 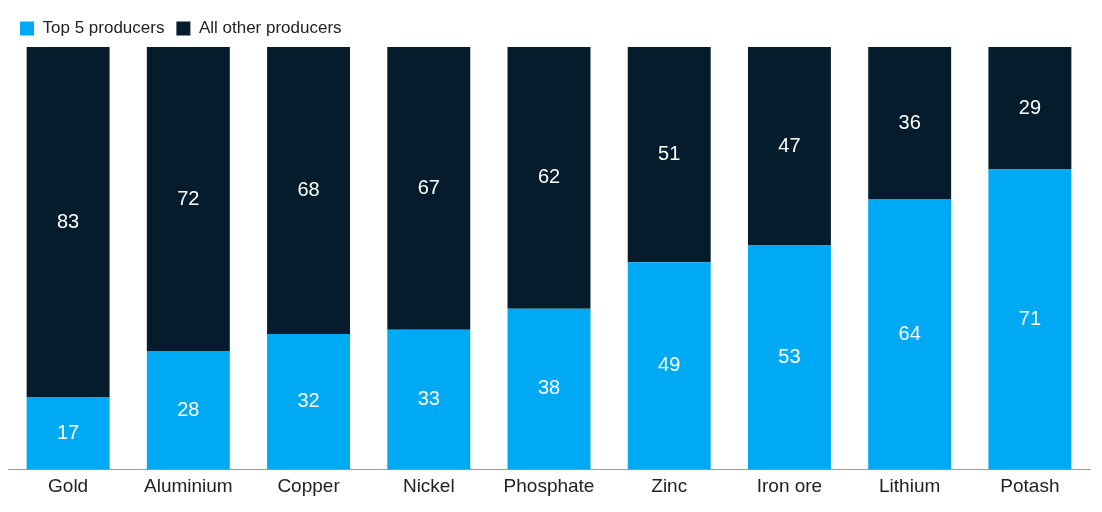 I want to click on data-label: 64, so click(x=909, y=332).